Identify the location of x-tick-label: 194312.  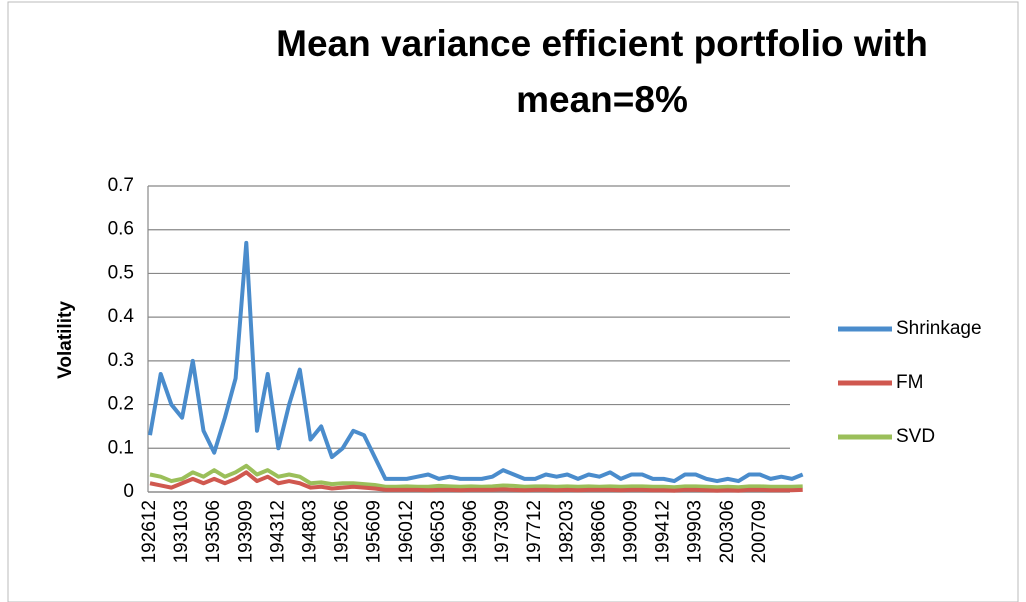
(277, 531).